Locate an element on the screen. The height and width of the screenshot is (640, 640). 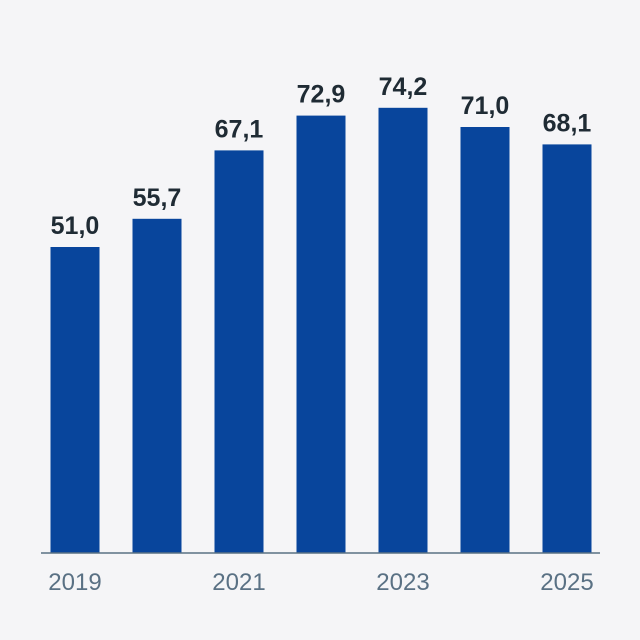
bar-2020 is located at coordinates (157, 386).